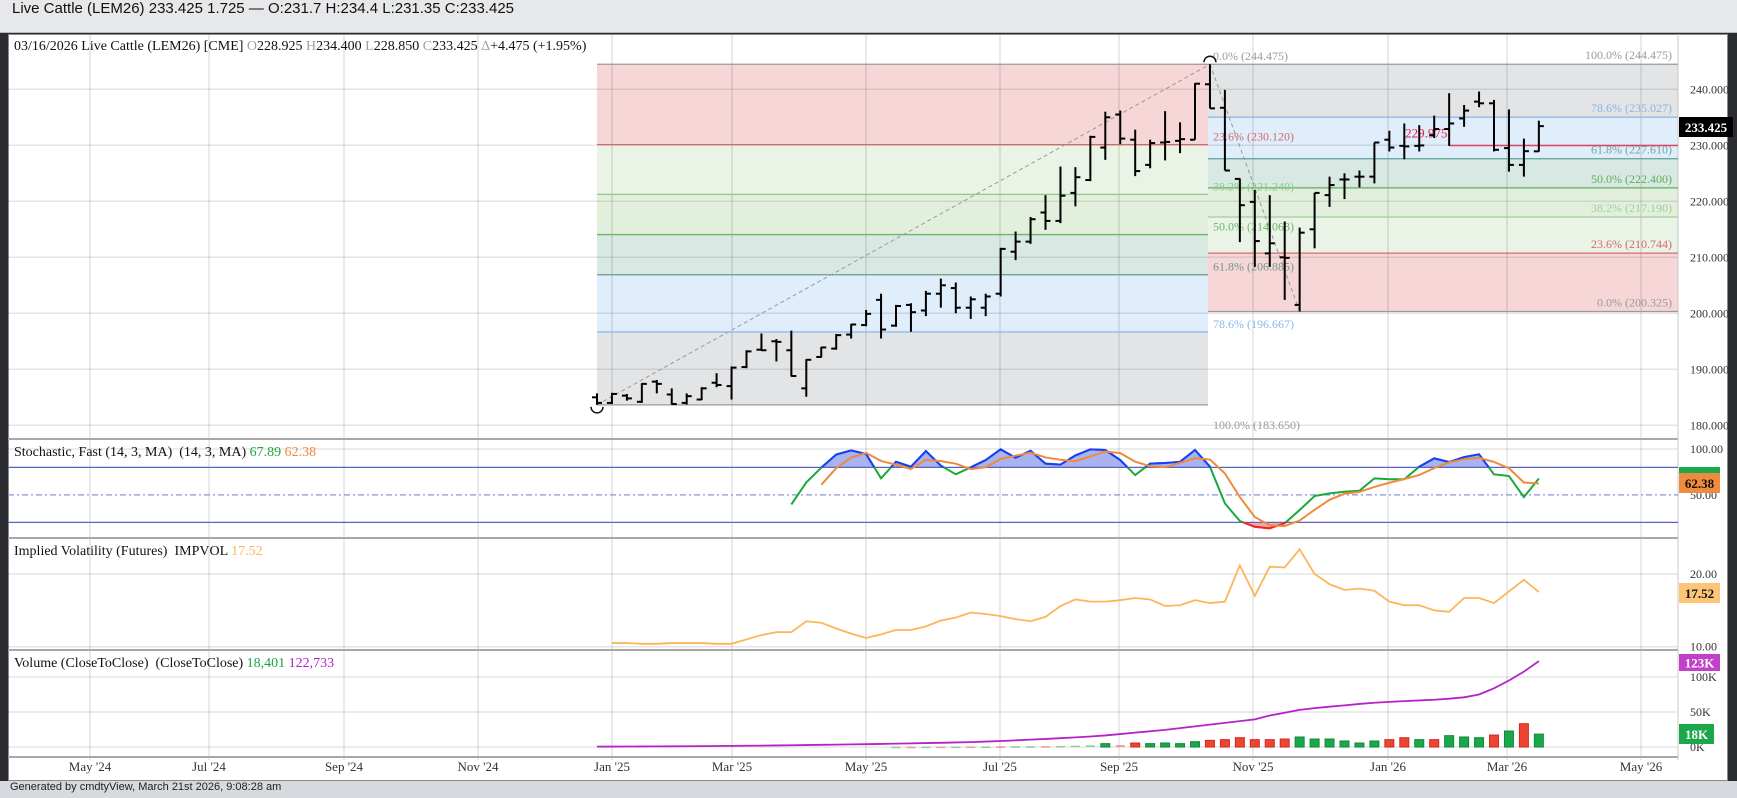 The width and height of the screenshot is (1737, 798). I want to click on open-interest-line, so click(1068, 704).